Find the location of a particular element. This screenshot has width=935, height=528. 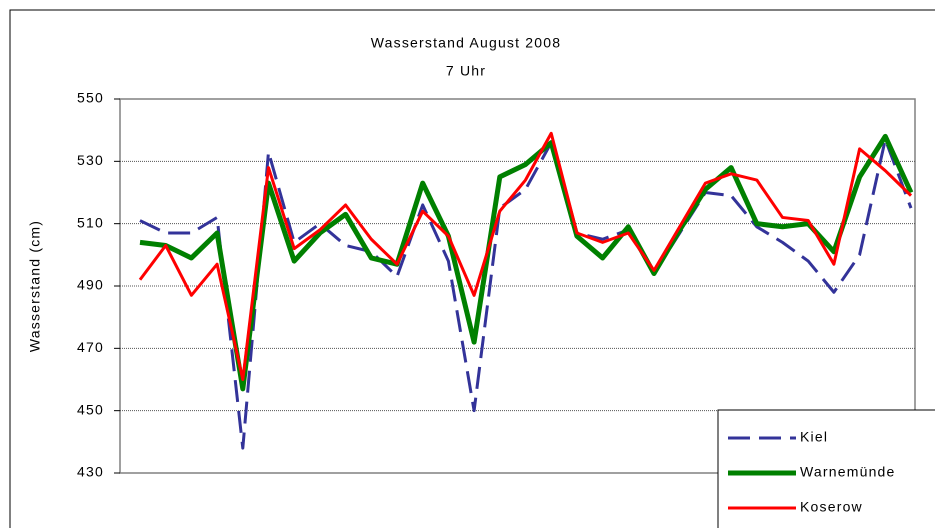

y-tick-label: 550 is located at coordinates (90, 98).